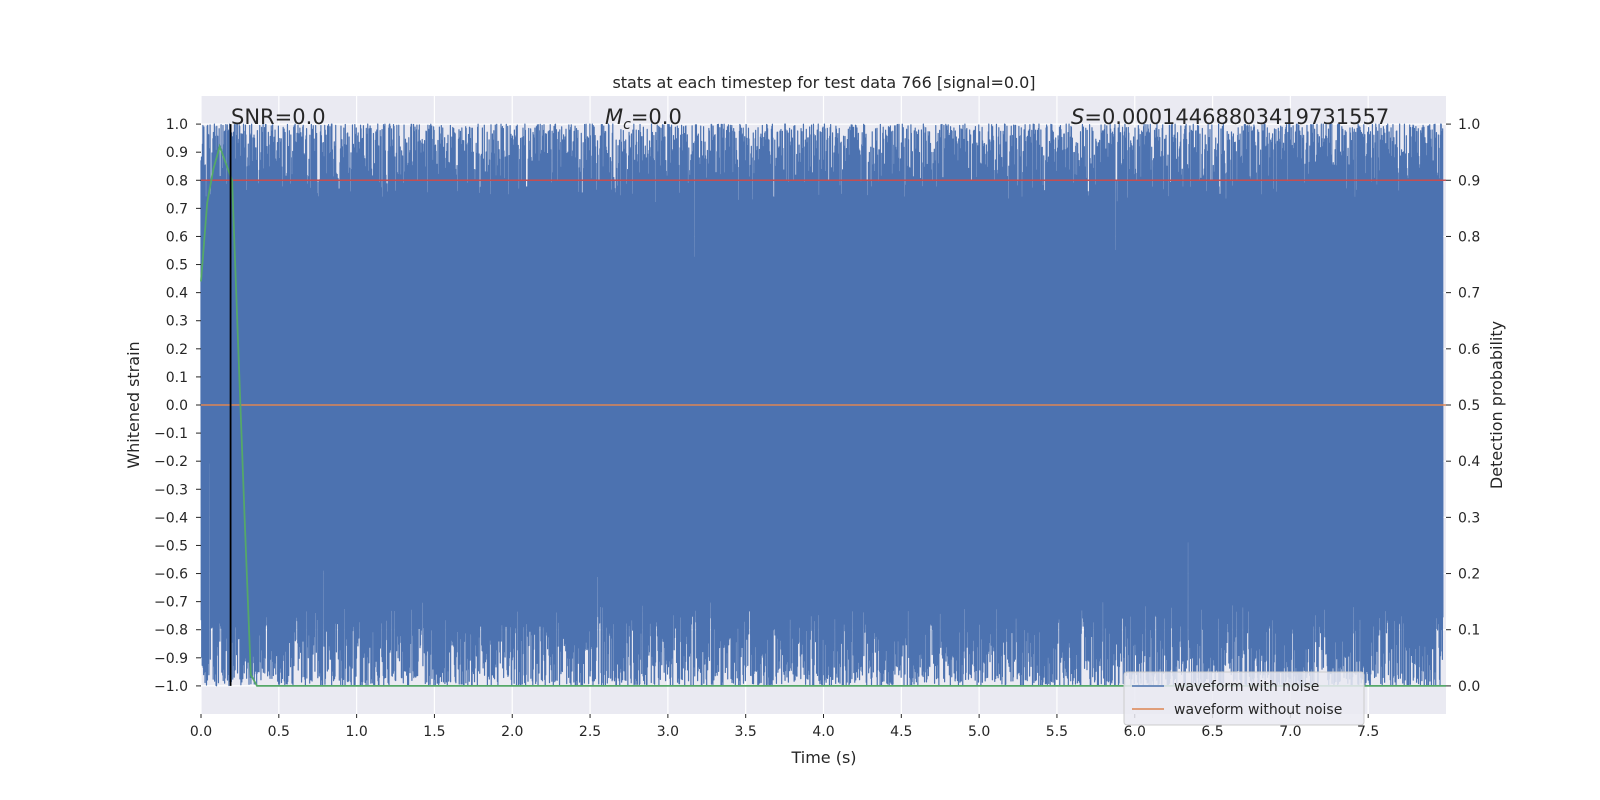 This screenshot has width=1600, height=800. Describe the element at coordinates (1469, 575) in the screenshot. I see `y2-tick-label-8: 0.2` at that location.